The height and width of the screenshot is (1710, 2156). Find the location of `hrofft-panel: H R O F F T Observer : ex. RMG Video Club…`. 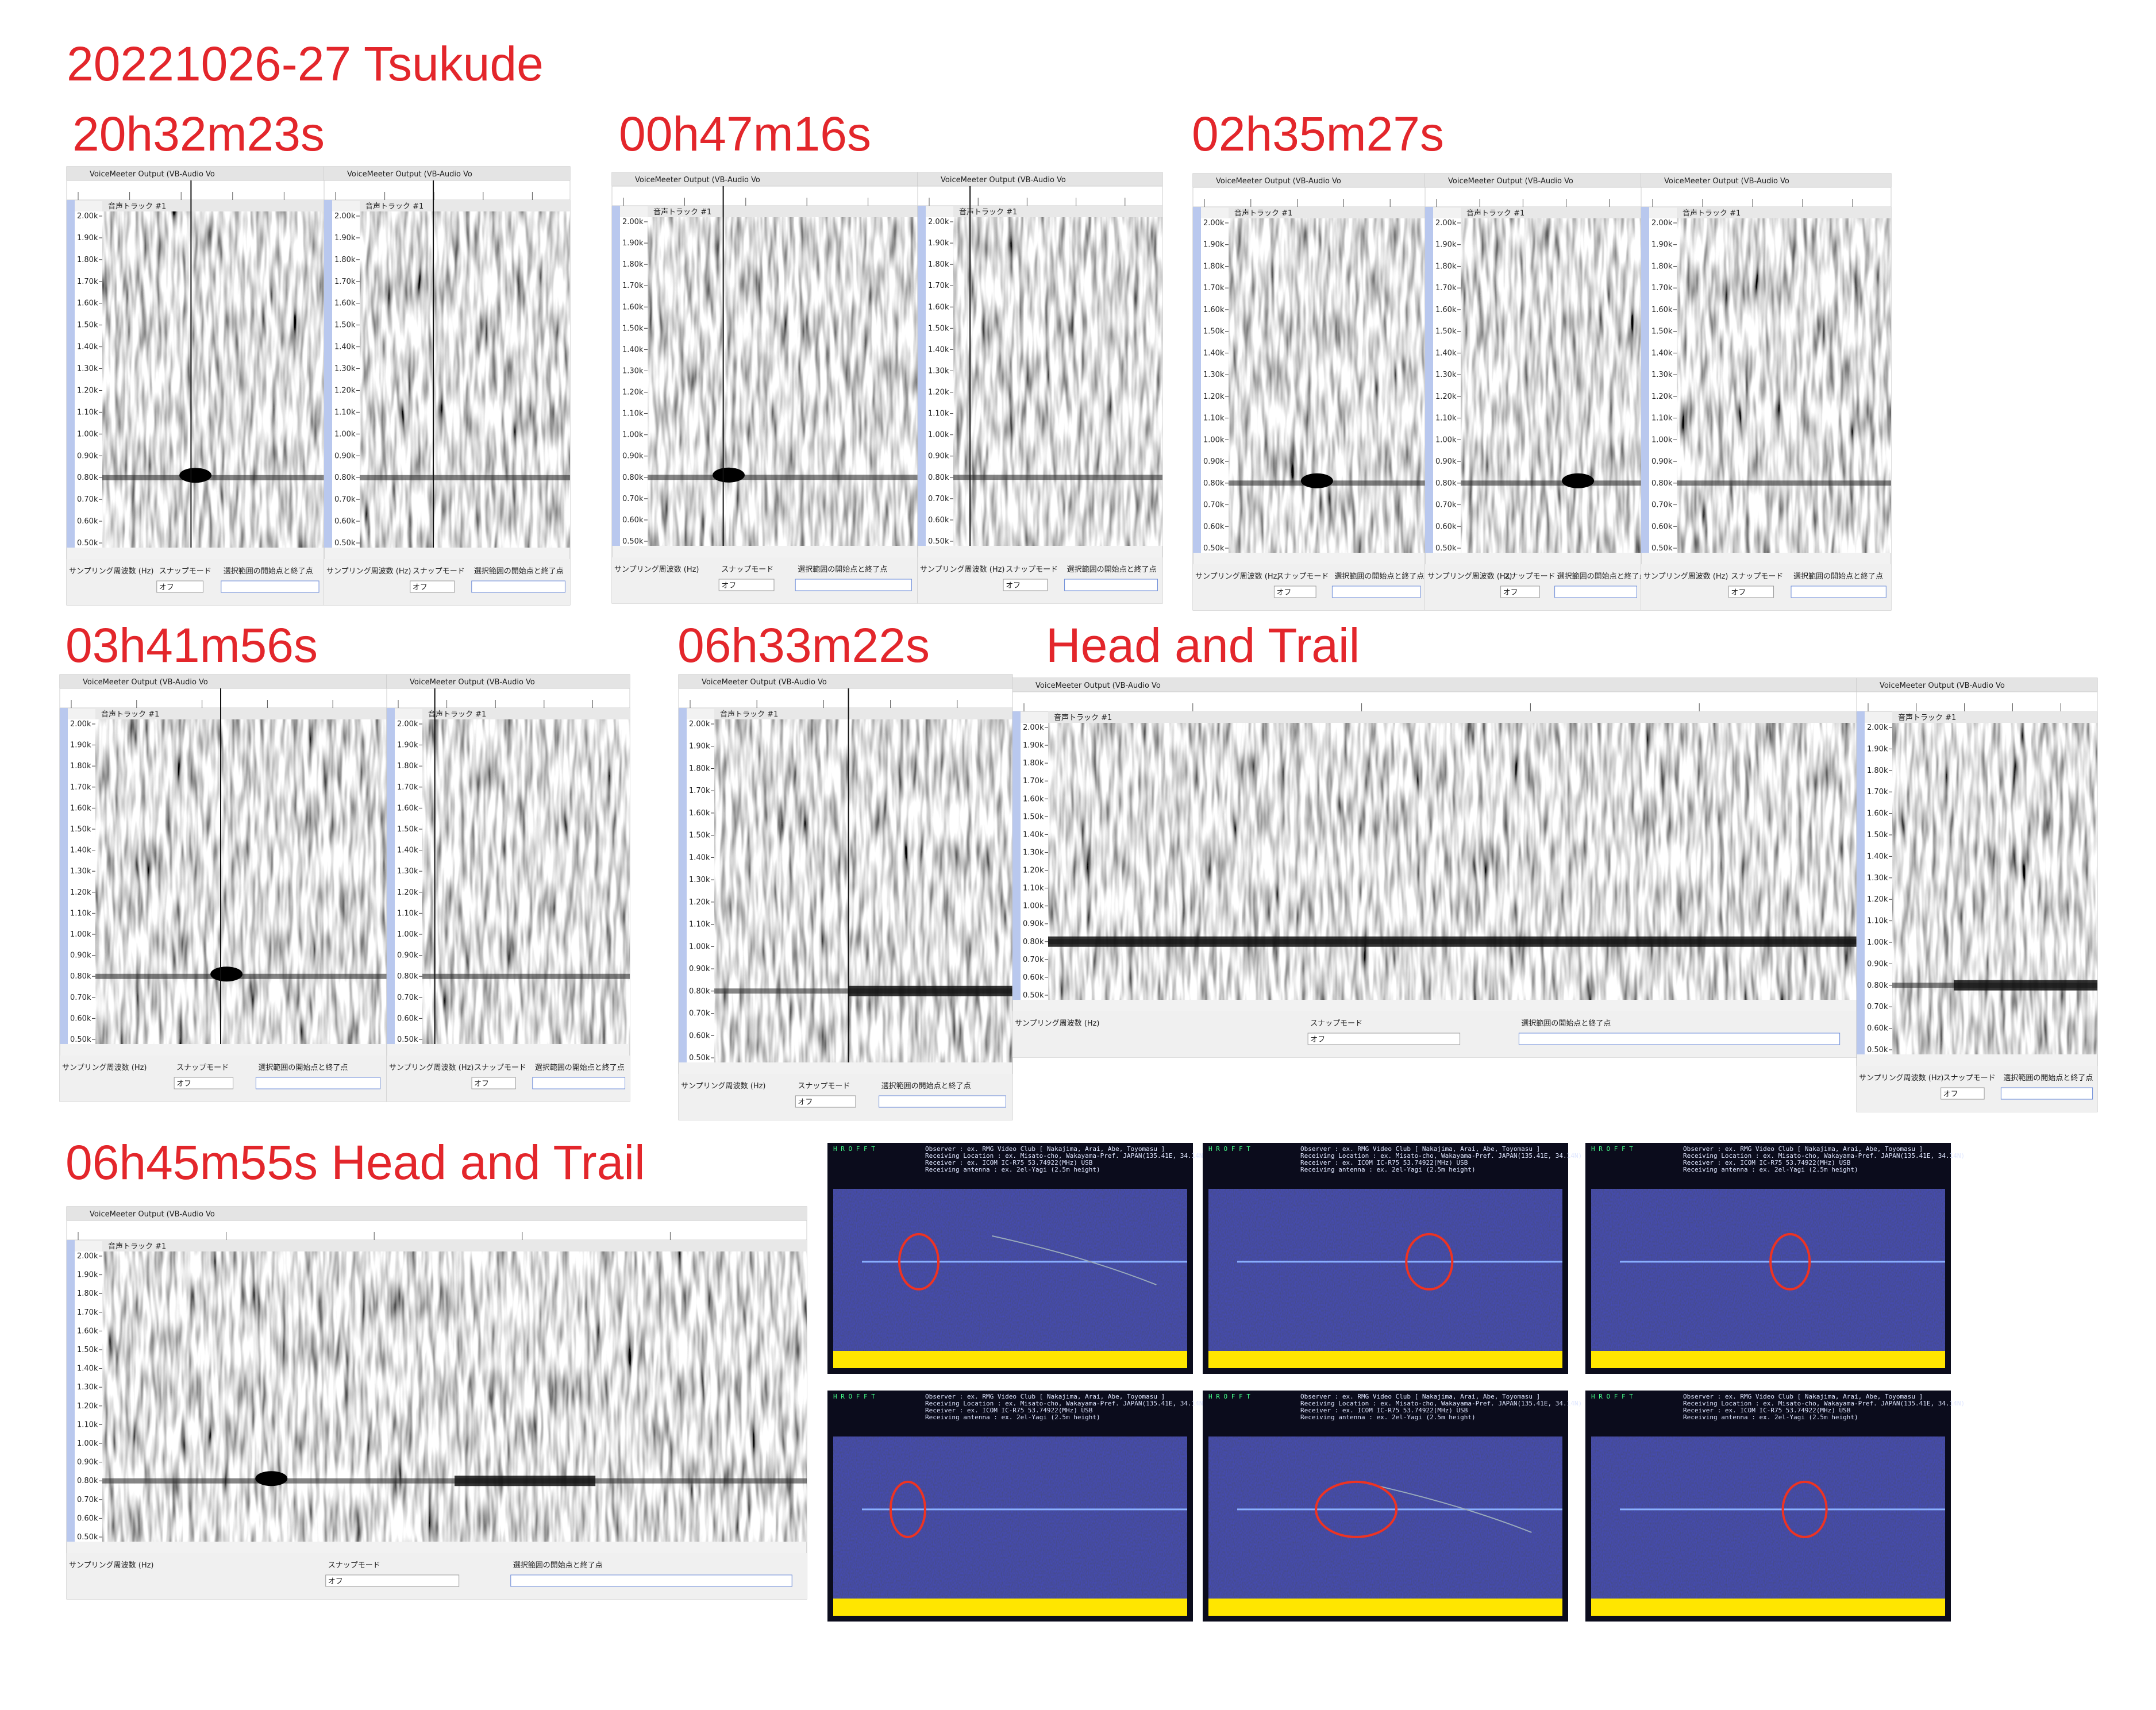

hrofft-panel: H R O F F T Observer : ex. RMG Video Club… is located at coordinates (1392, 1506).